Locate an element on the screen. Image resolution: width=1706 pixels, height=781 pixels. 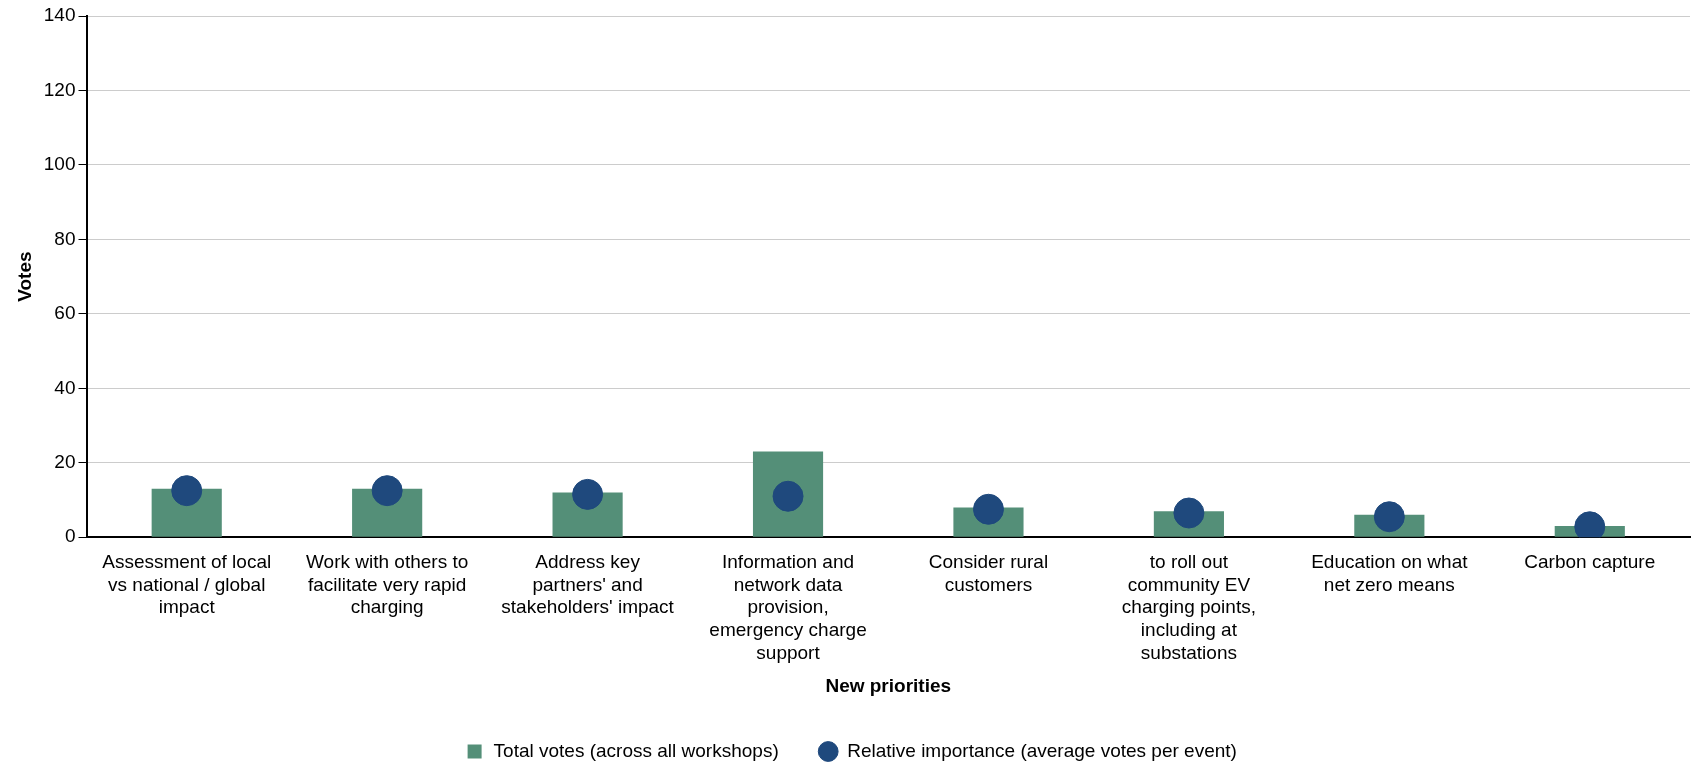
x-tick-label: Information and network data provision, emergency charge support is located at coordinates (788, 607).